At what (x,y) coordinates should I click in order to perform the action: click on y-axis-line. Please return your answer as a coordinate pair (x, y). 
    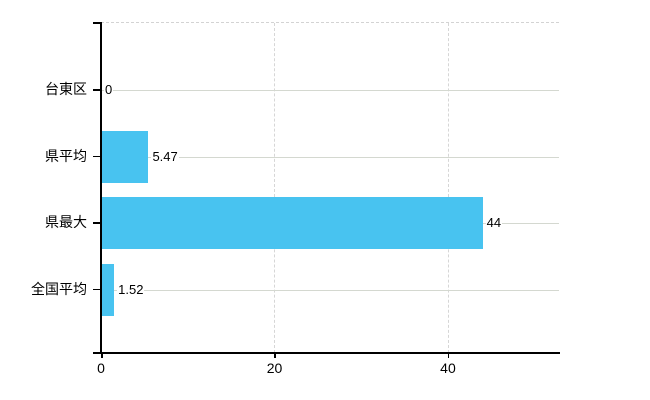
    Looking at the image, I should click on (101, 187).